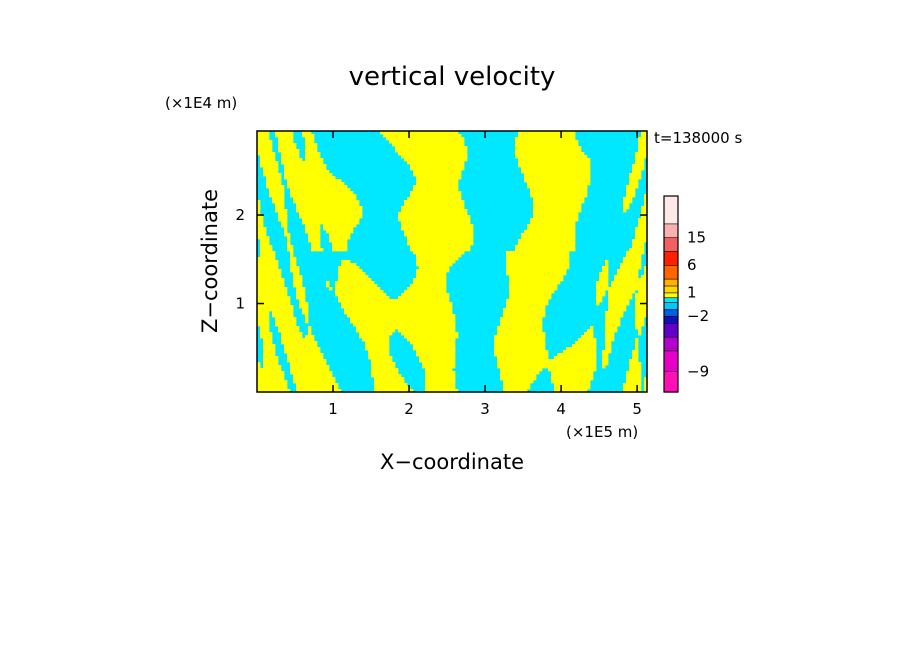  What do you see at coordinates (331, 229) in the screenshot?
I see `field-cell-2071` at bounding box center [331, 229].